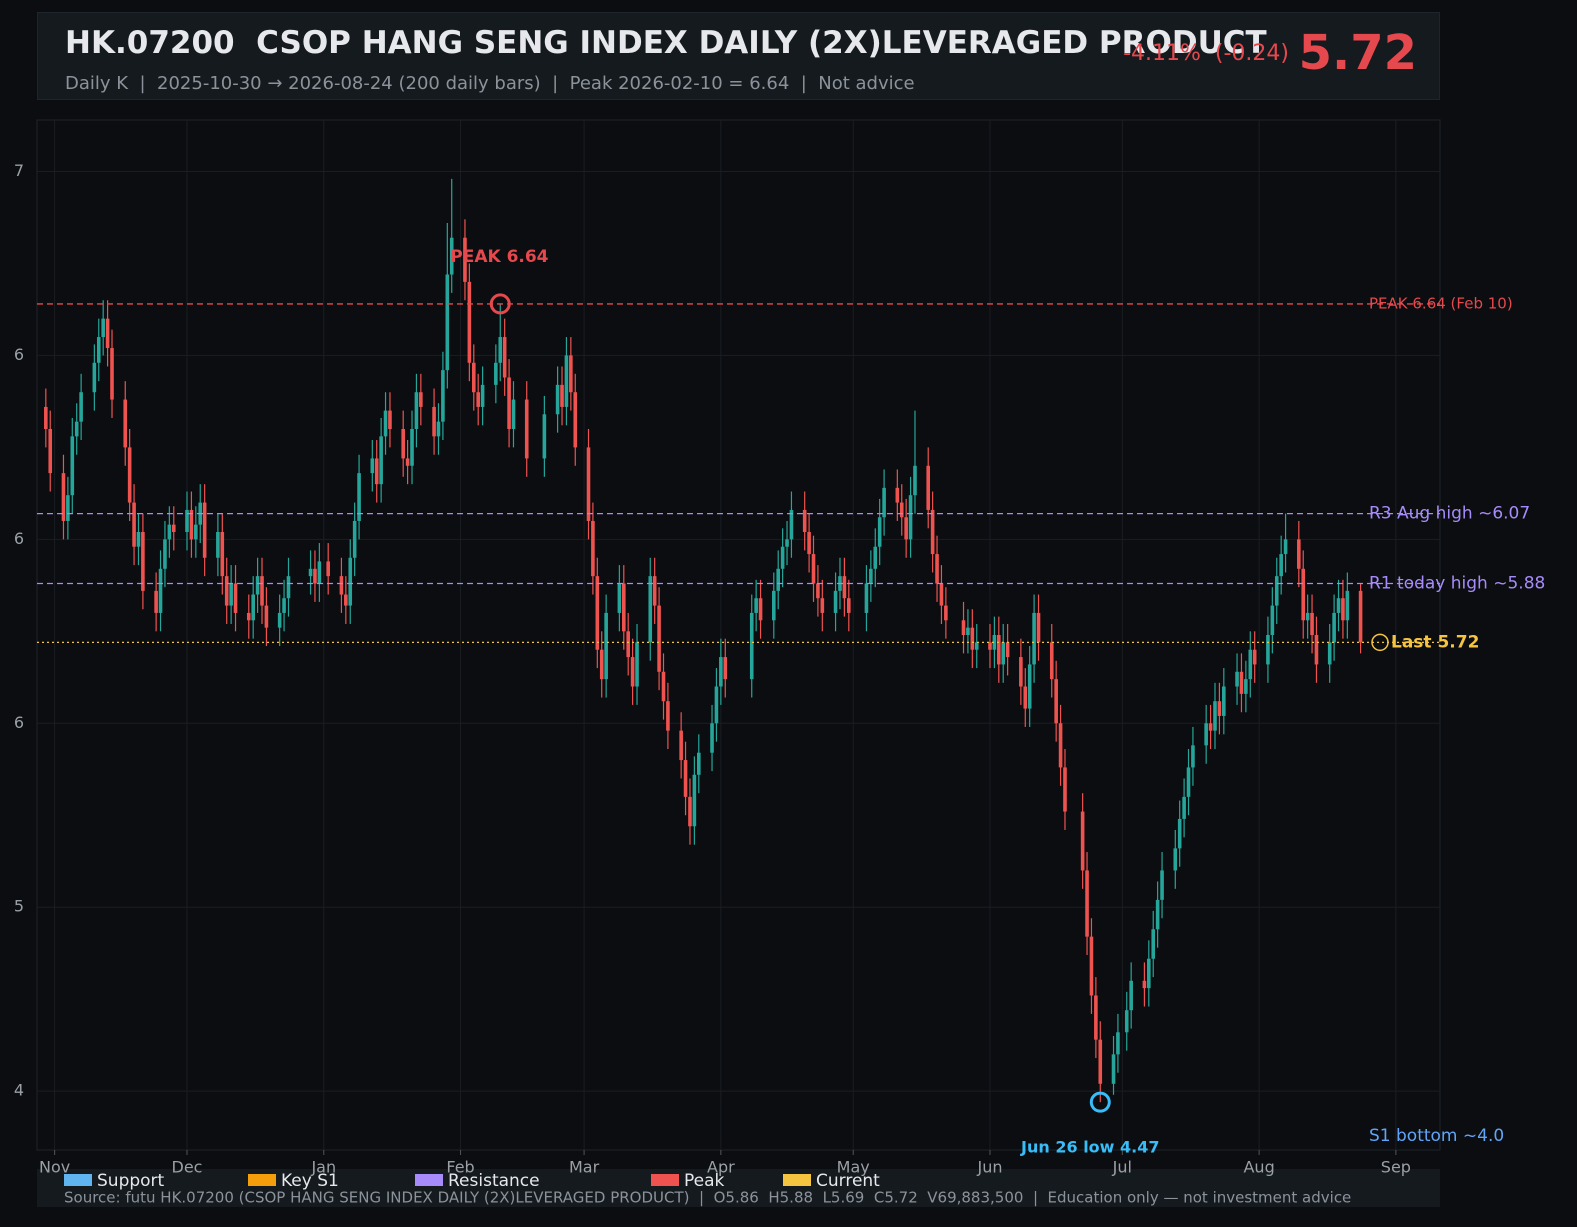  What do you see at coordinates (131, 1181) in the screenshot?
I see `legend-label: Support` at bounding box center [131, 1181].